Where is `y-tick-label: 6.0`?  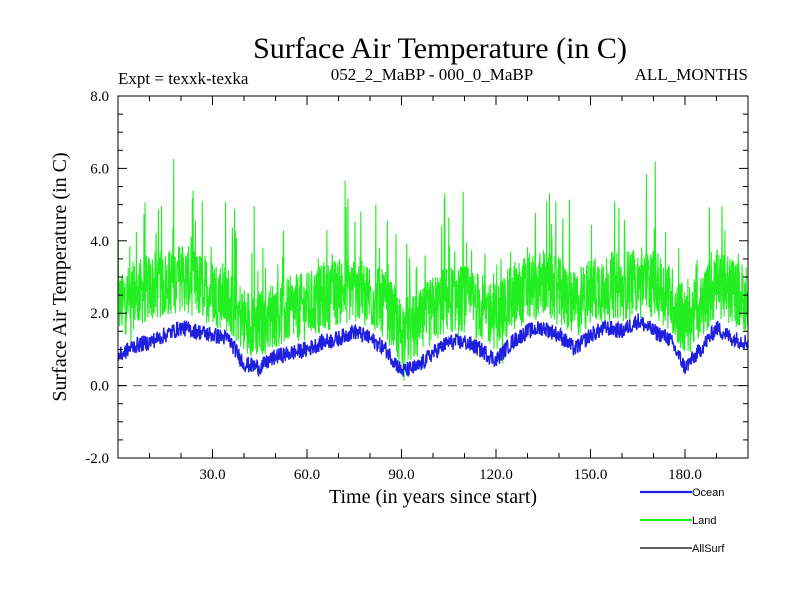
y-tick-label: 6.0 is located at coordinates (99, 169).